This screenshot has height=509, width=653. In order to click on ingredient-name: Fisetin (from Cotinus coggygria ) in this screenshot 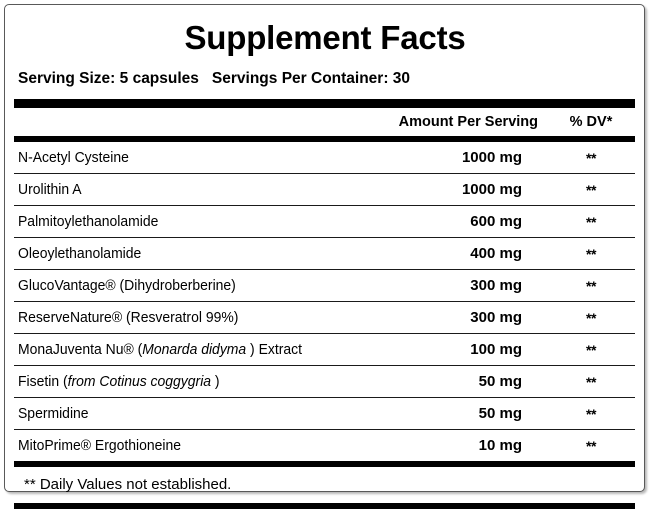, I will do `click(119, 381)`.